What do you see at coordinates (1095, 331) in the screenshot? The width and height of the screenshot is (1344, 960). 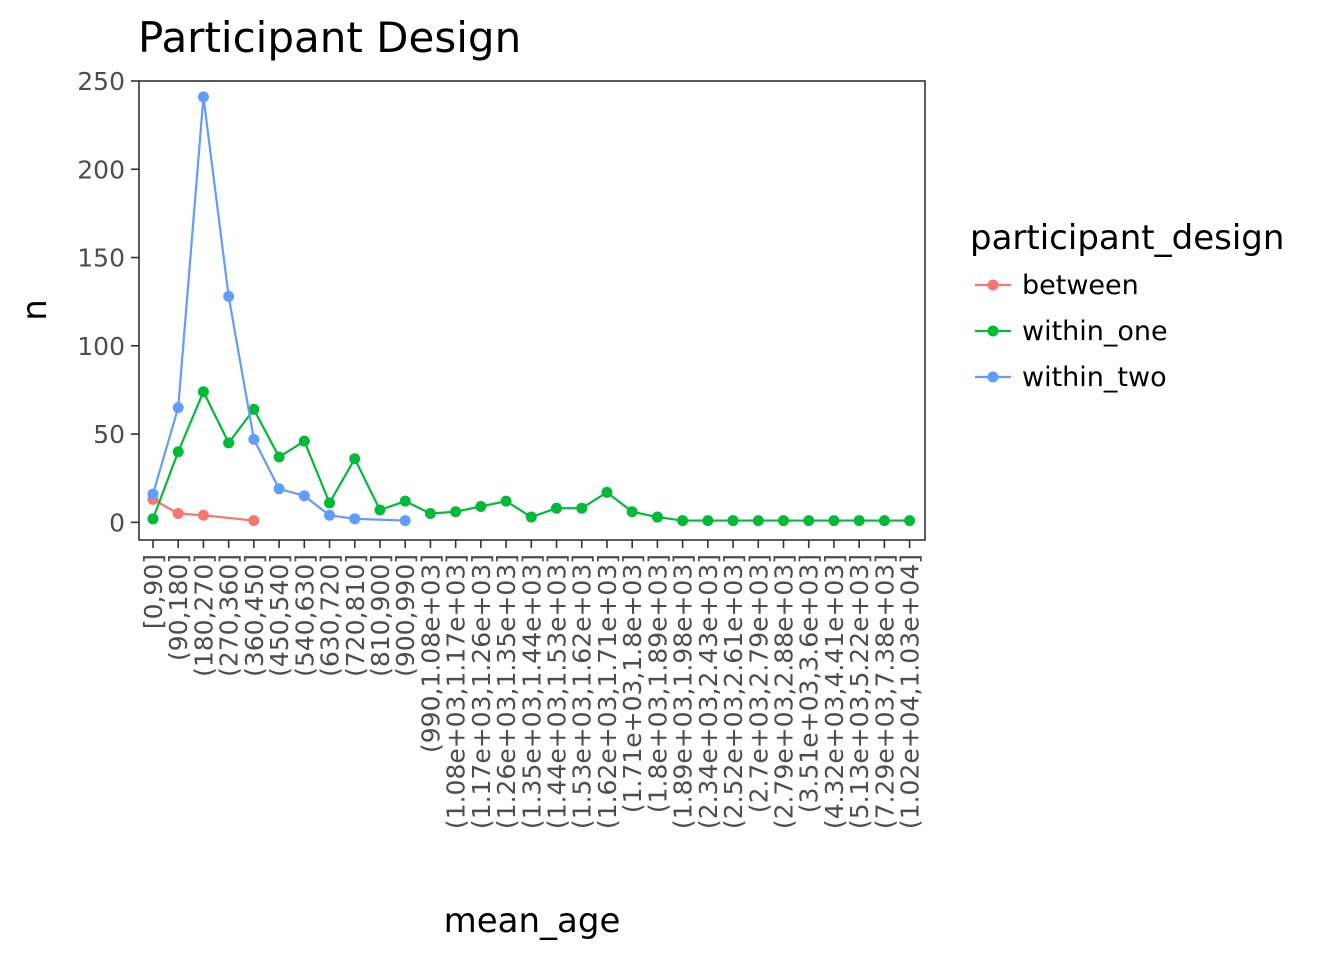 I see `legend-label: within_one` at bounding box center [1095, 331].